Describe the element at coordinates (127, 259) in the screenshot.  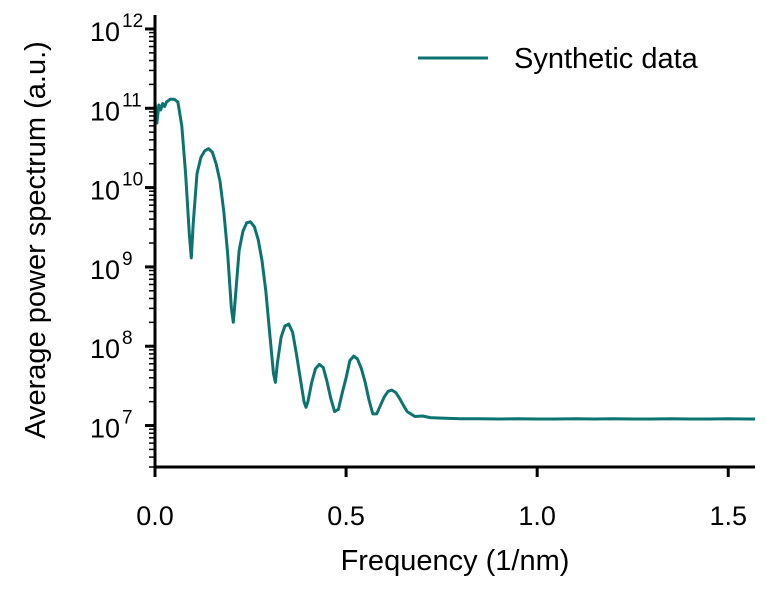
I see `y-tick-exponent: 9` at that location.